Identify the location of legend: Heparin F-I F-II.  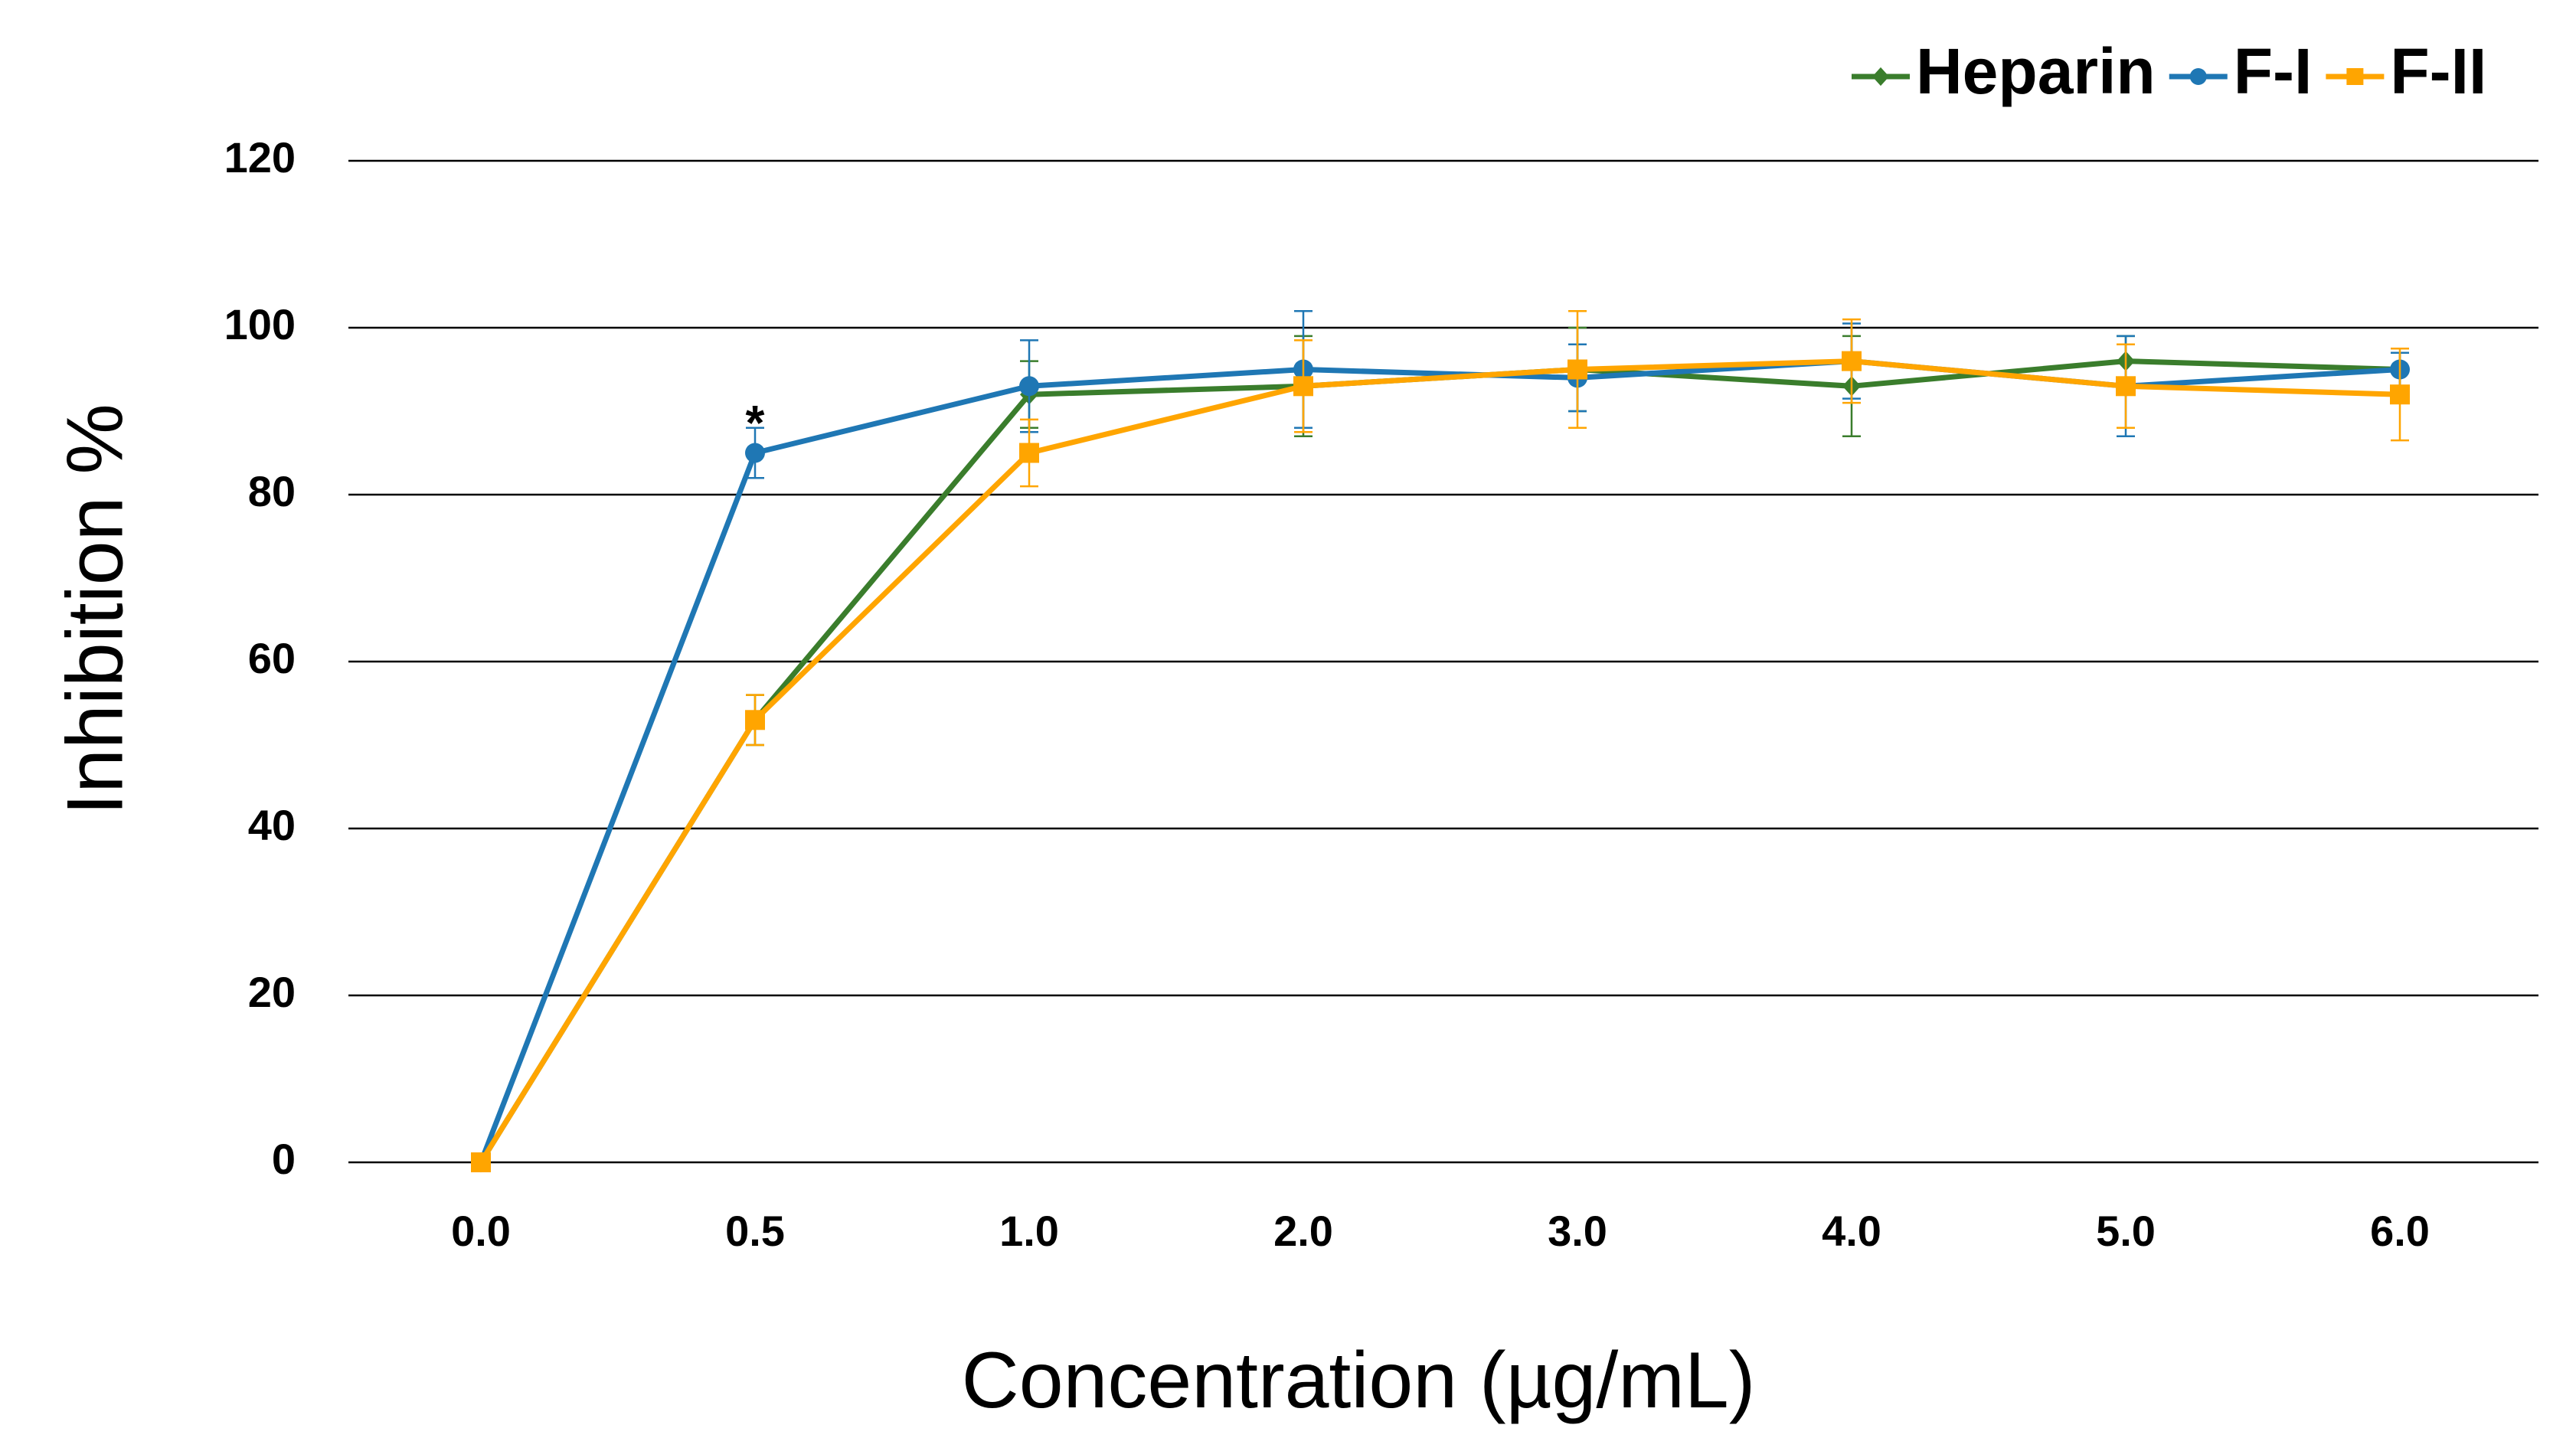
(2169, 71).